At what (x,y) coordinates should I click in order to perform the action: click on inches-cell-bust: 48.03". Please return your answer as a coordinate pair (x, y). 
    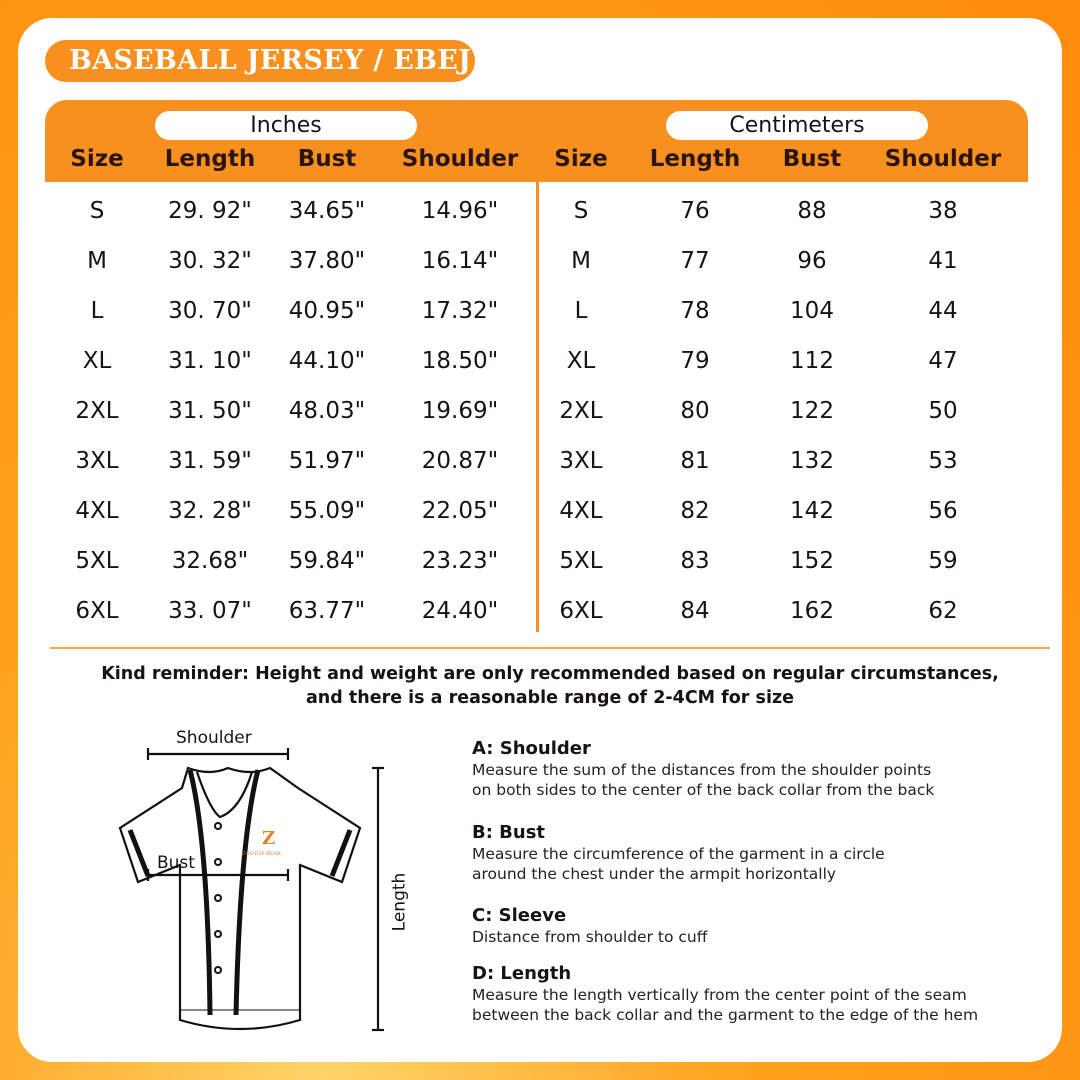
    Looking at the image, I should click on (327, 411).